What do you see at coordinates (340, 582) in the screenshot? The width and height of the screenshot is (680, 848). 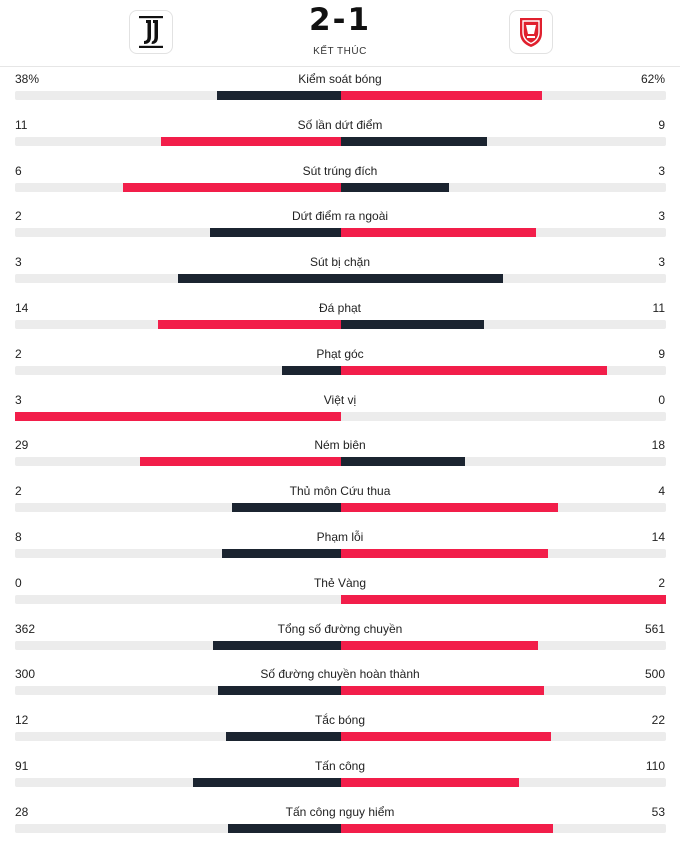 I see `stat-label: Thẻ Vàng` at bounding box center [340, 582].